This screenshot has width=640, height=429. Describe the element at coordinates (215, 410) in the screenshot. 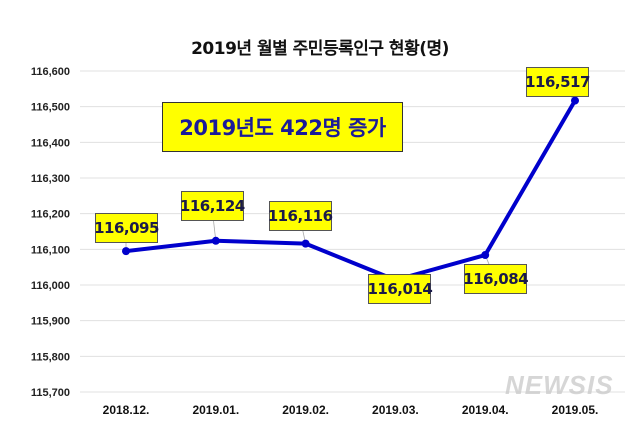

I see `x-tick-label: 2019.01.` at that location.